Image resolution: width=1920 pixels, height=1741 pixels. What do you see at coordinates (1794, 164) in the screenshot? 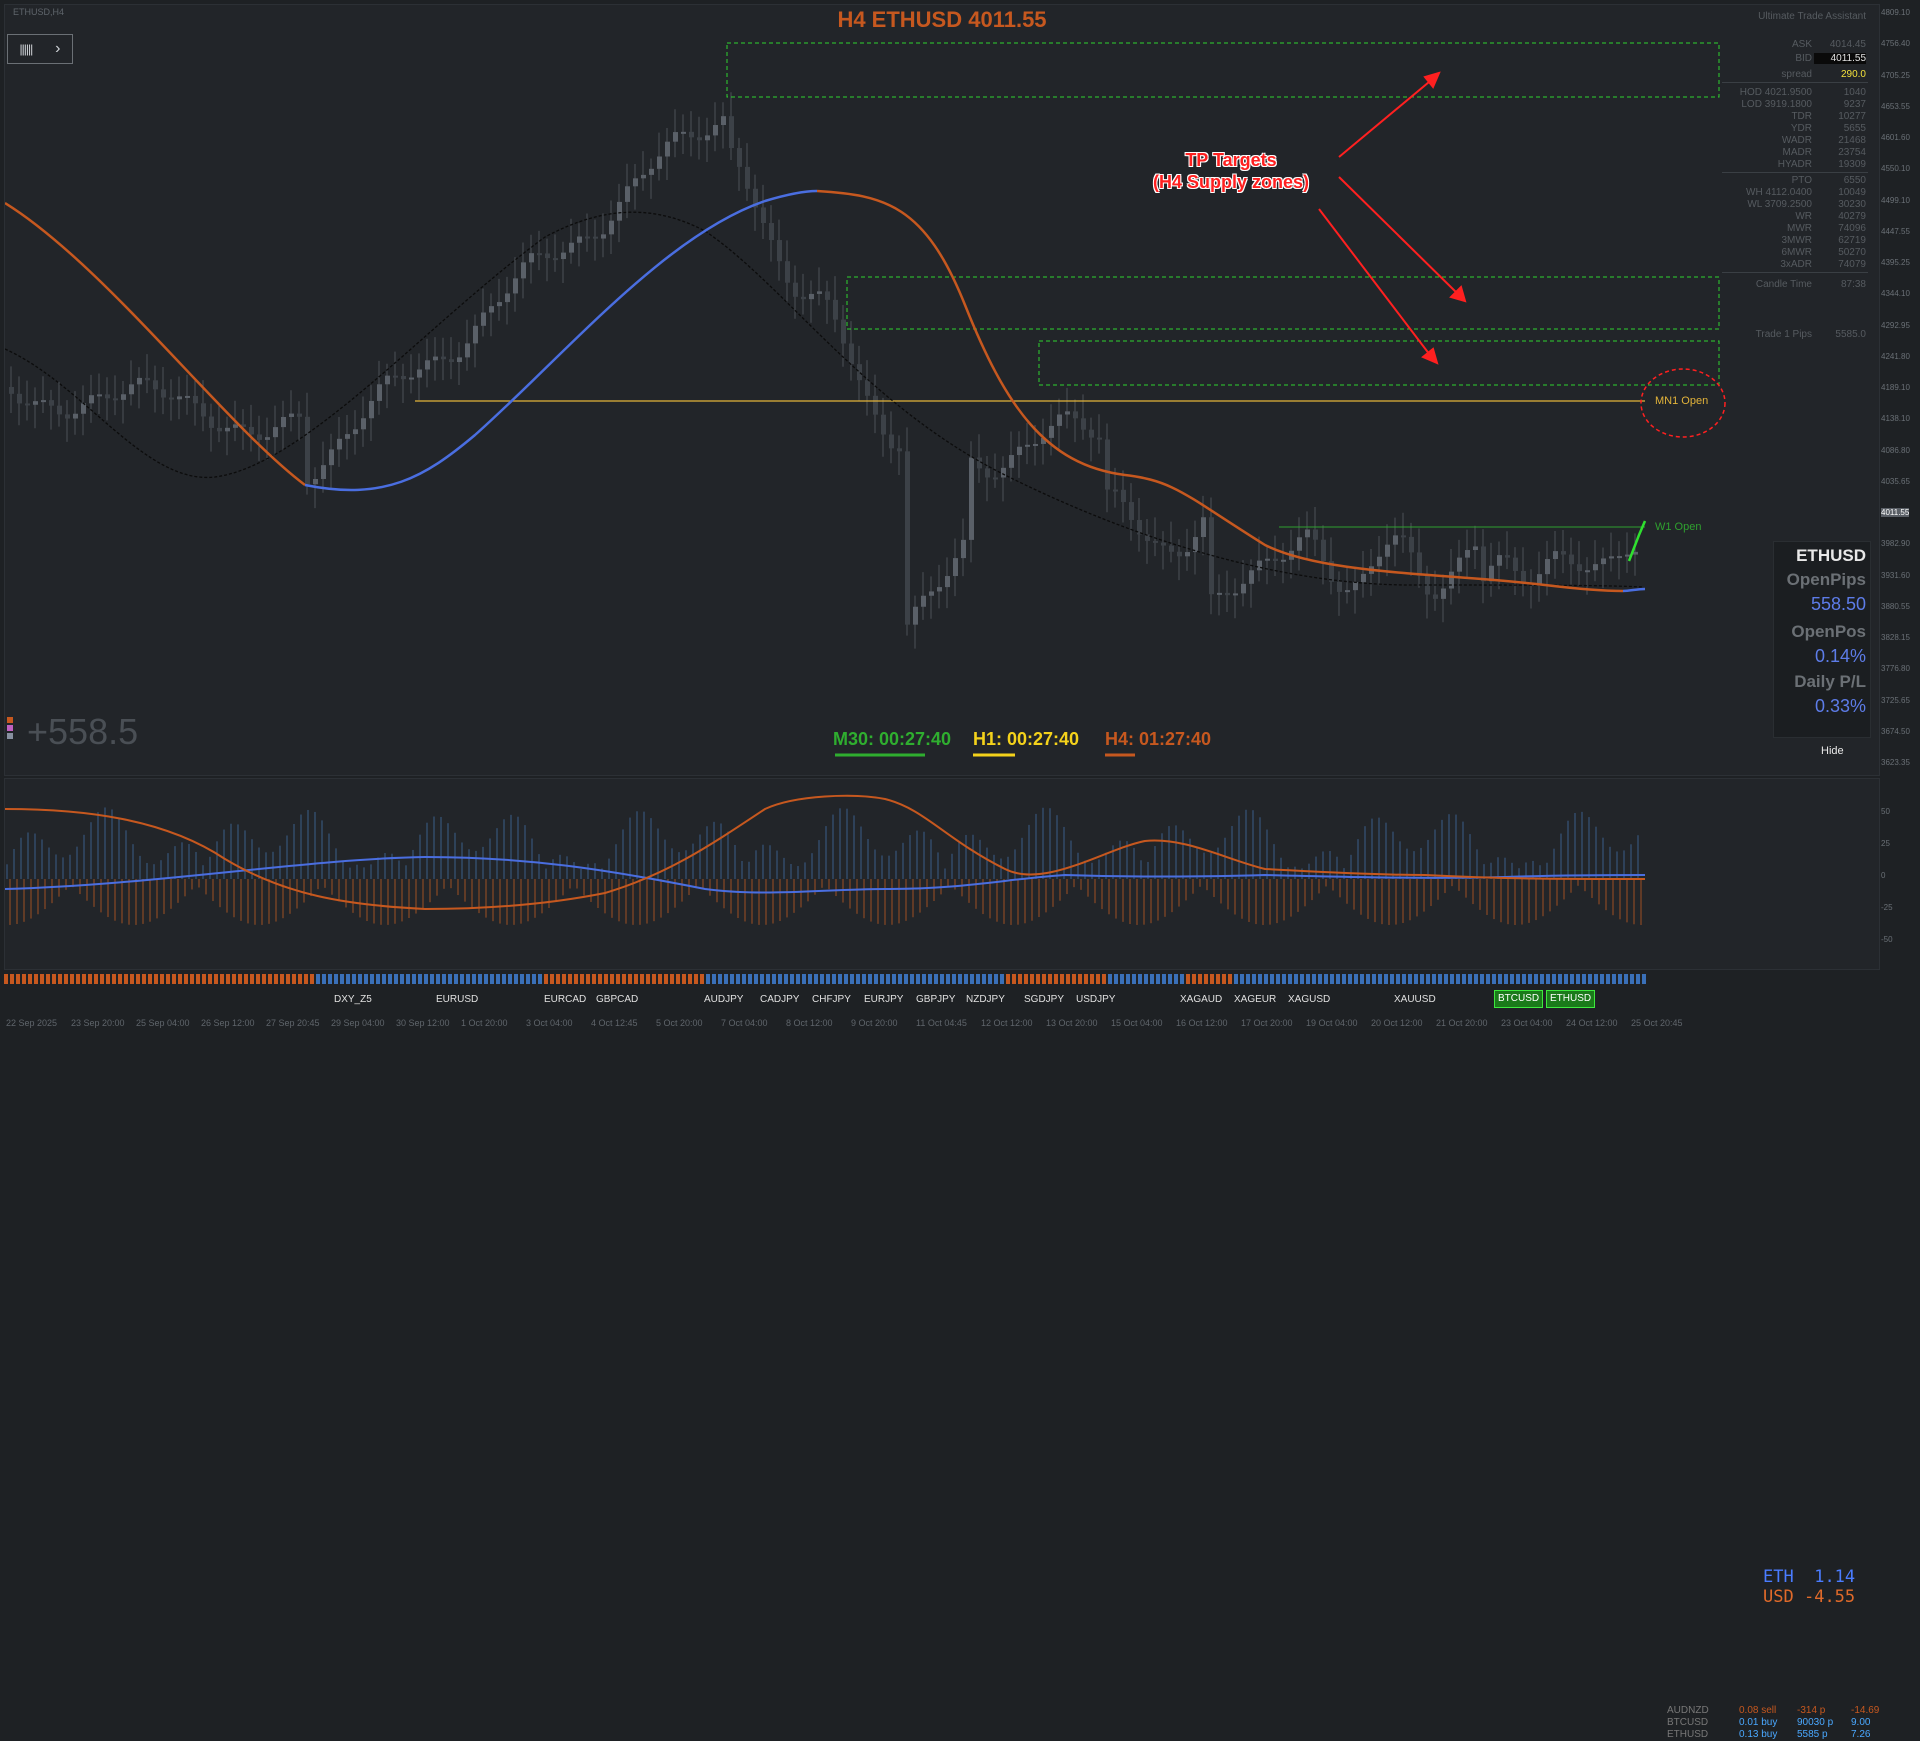
I see `info-row-label: HYADR` at bounding box center [1794, 164].